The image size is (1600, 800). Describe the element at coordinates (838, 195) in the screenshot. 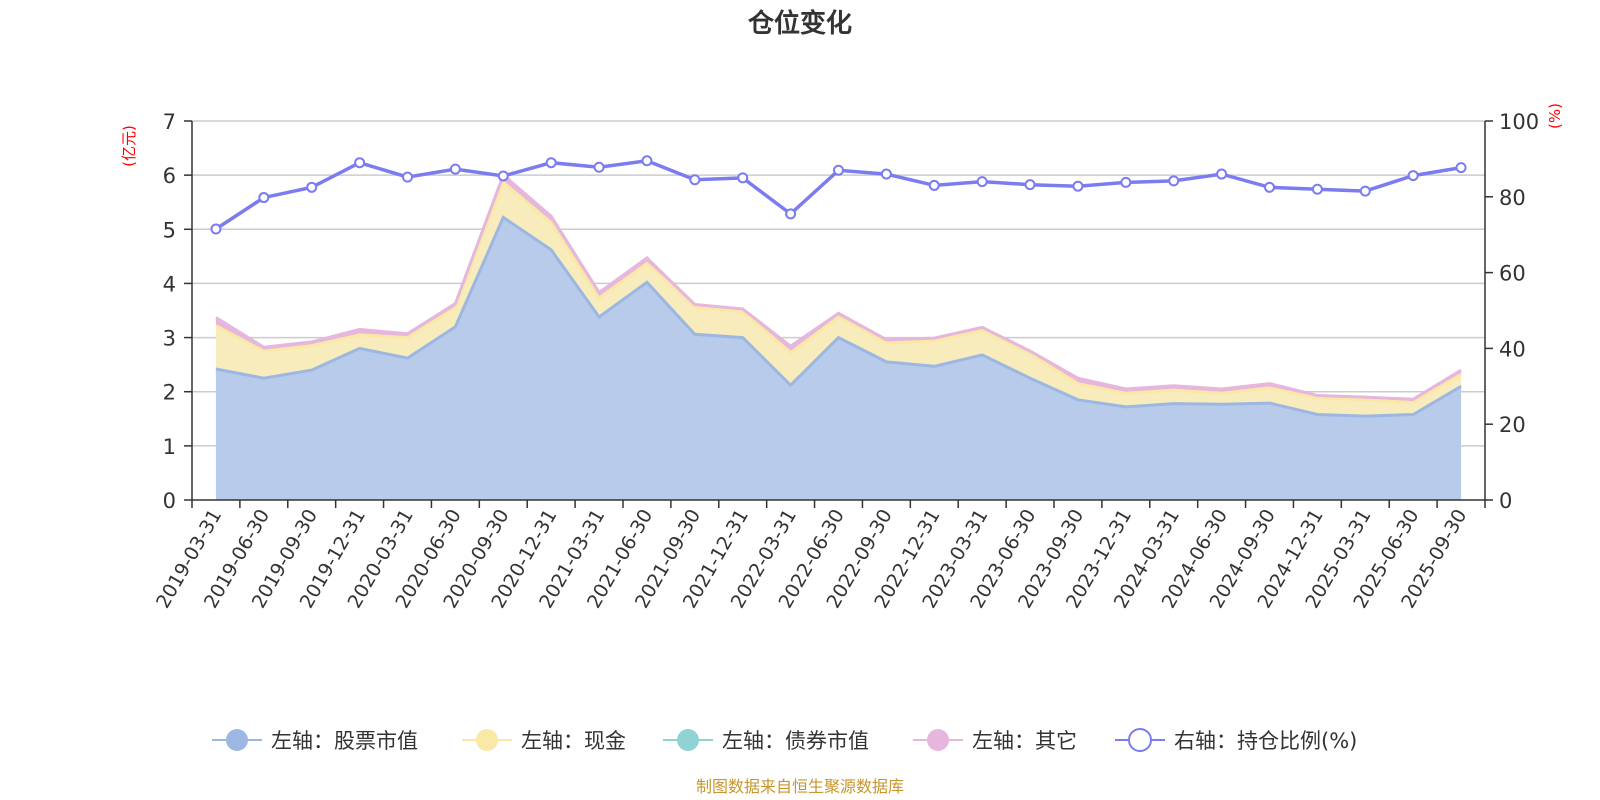

I see `ratio-line-series` at that location.